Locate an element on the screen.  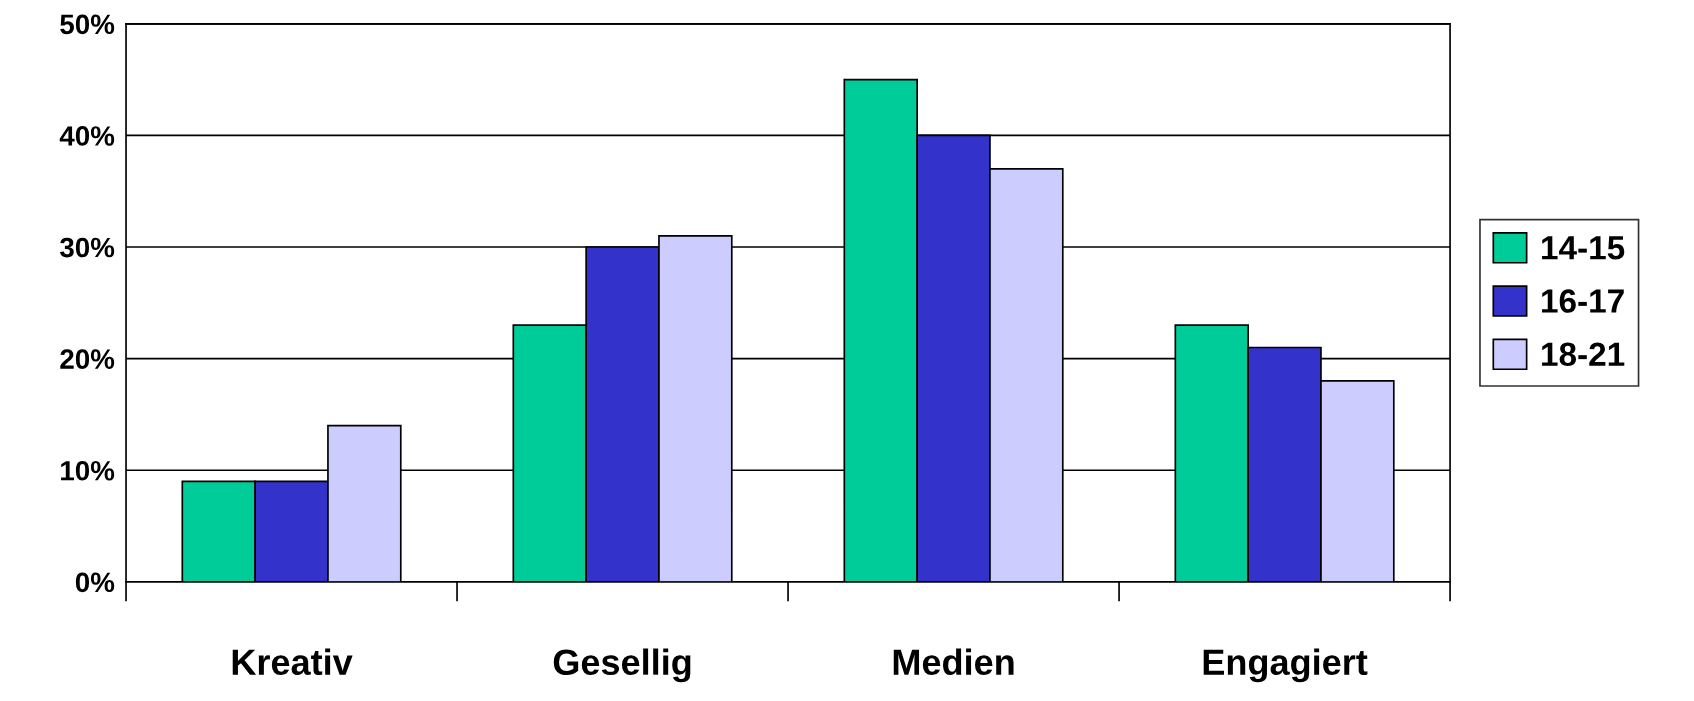
y-tick-label: 50% is located at coordinates (87, 24).